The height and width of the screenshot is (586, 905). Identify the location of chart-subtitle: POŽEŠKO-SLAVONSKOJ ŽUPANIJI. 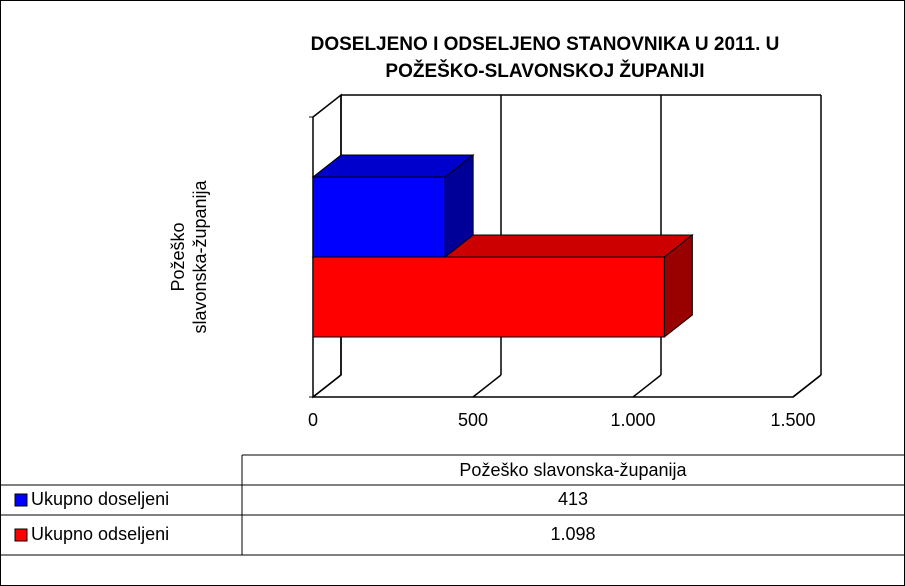
(544, 71).